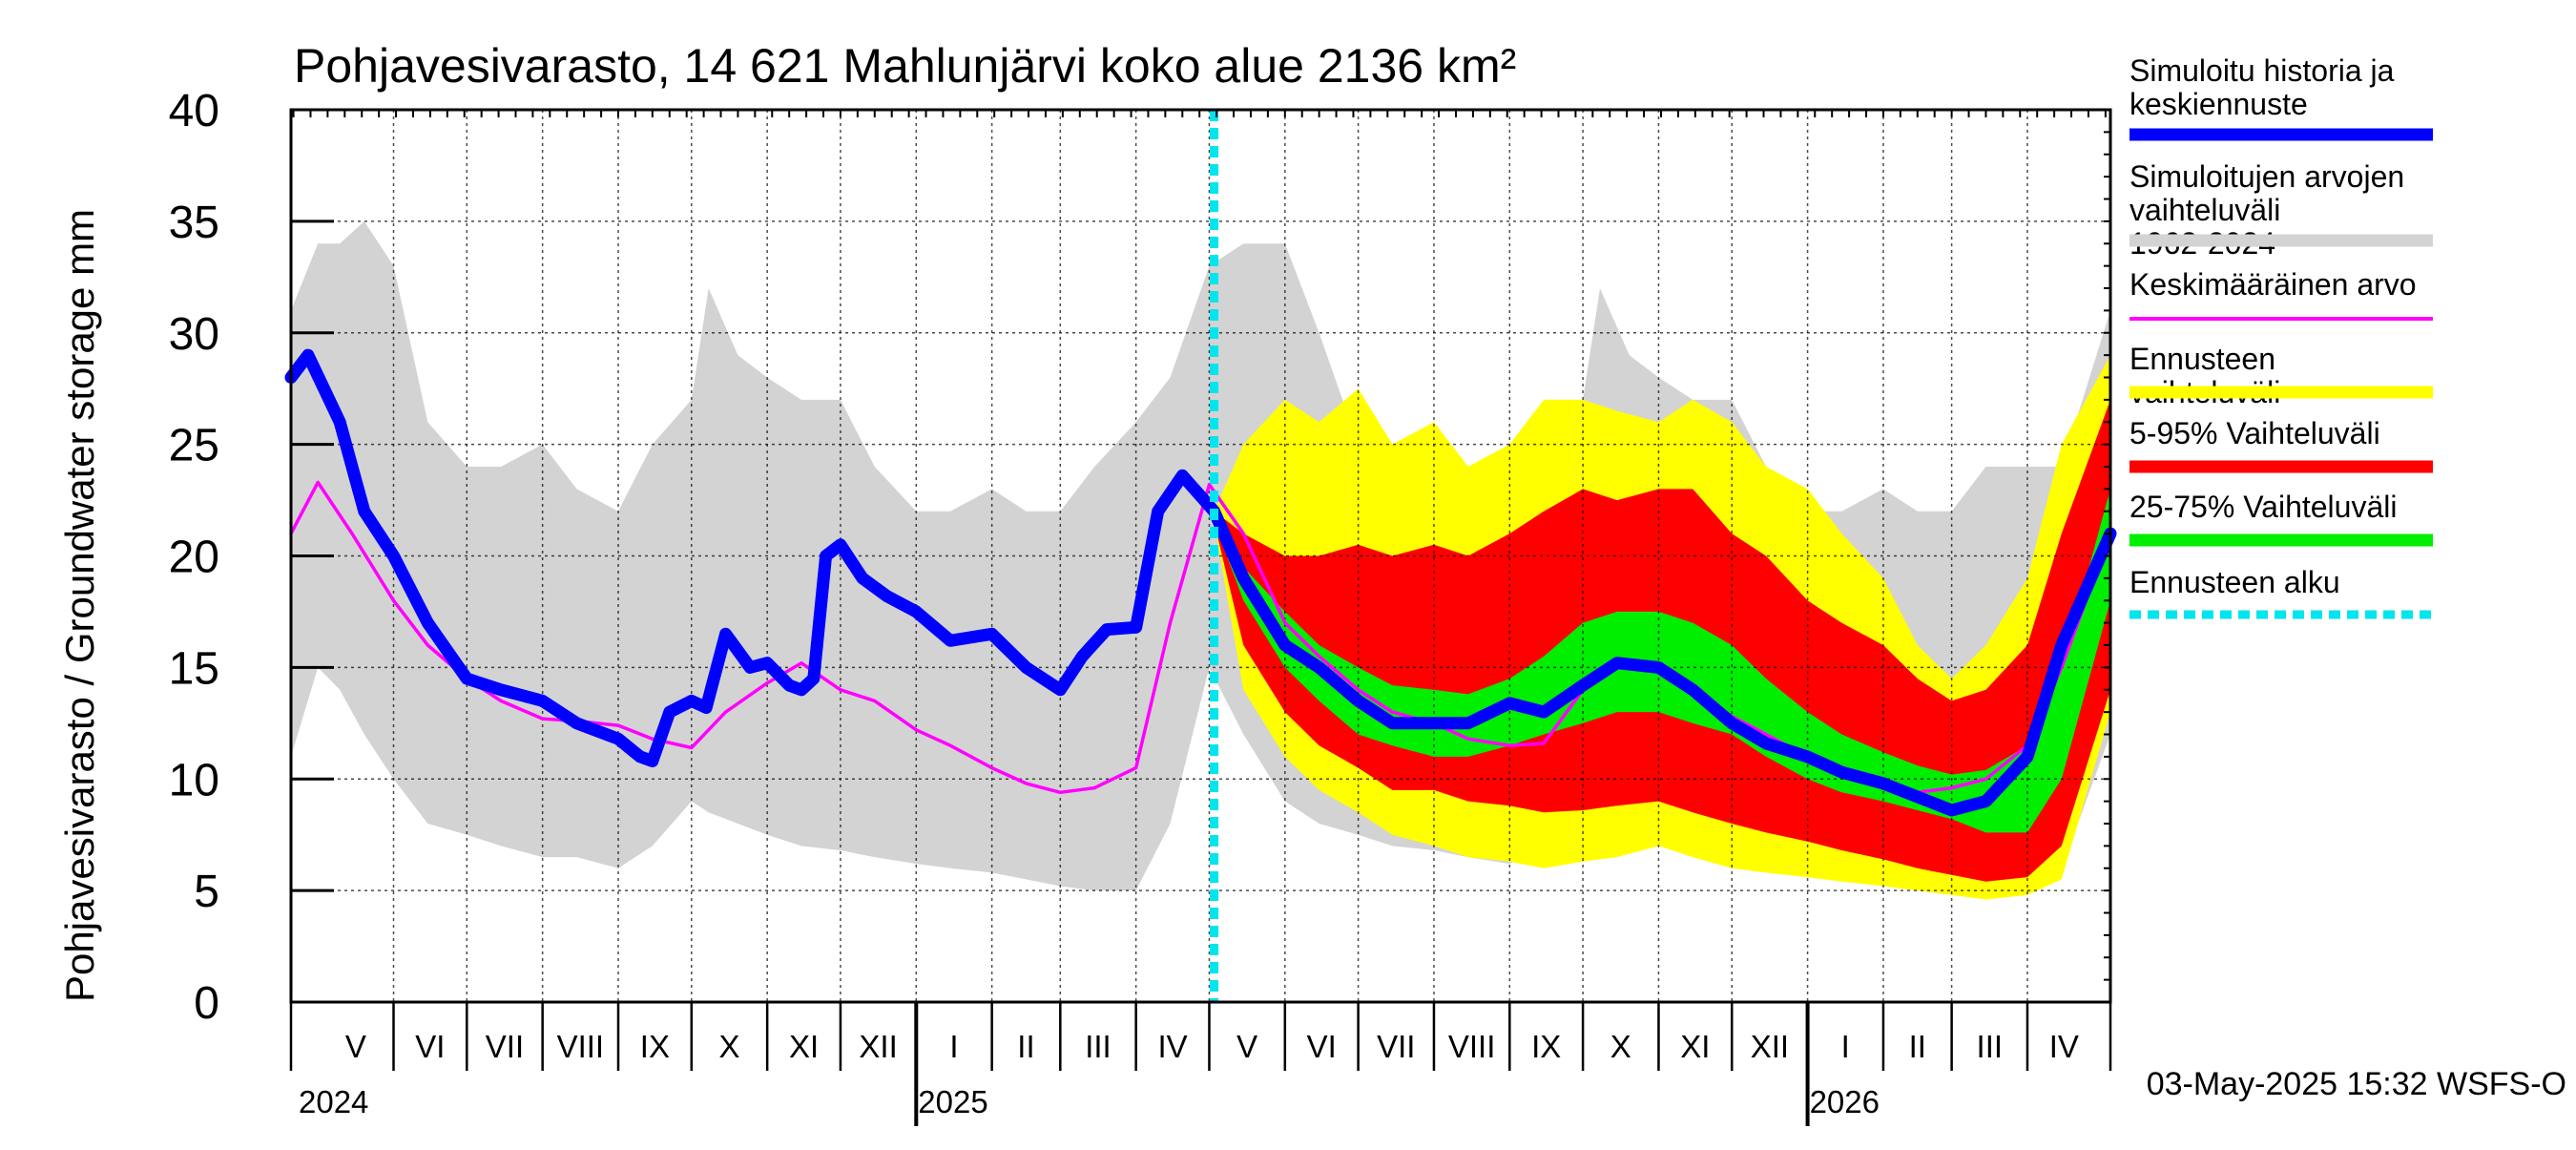 The width and height of the screenshot is (2576, 1150). I want to click on legend-label-line: vaihteluväli, so click(2204, 210).